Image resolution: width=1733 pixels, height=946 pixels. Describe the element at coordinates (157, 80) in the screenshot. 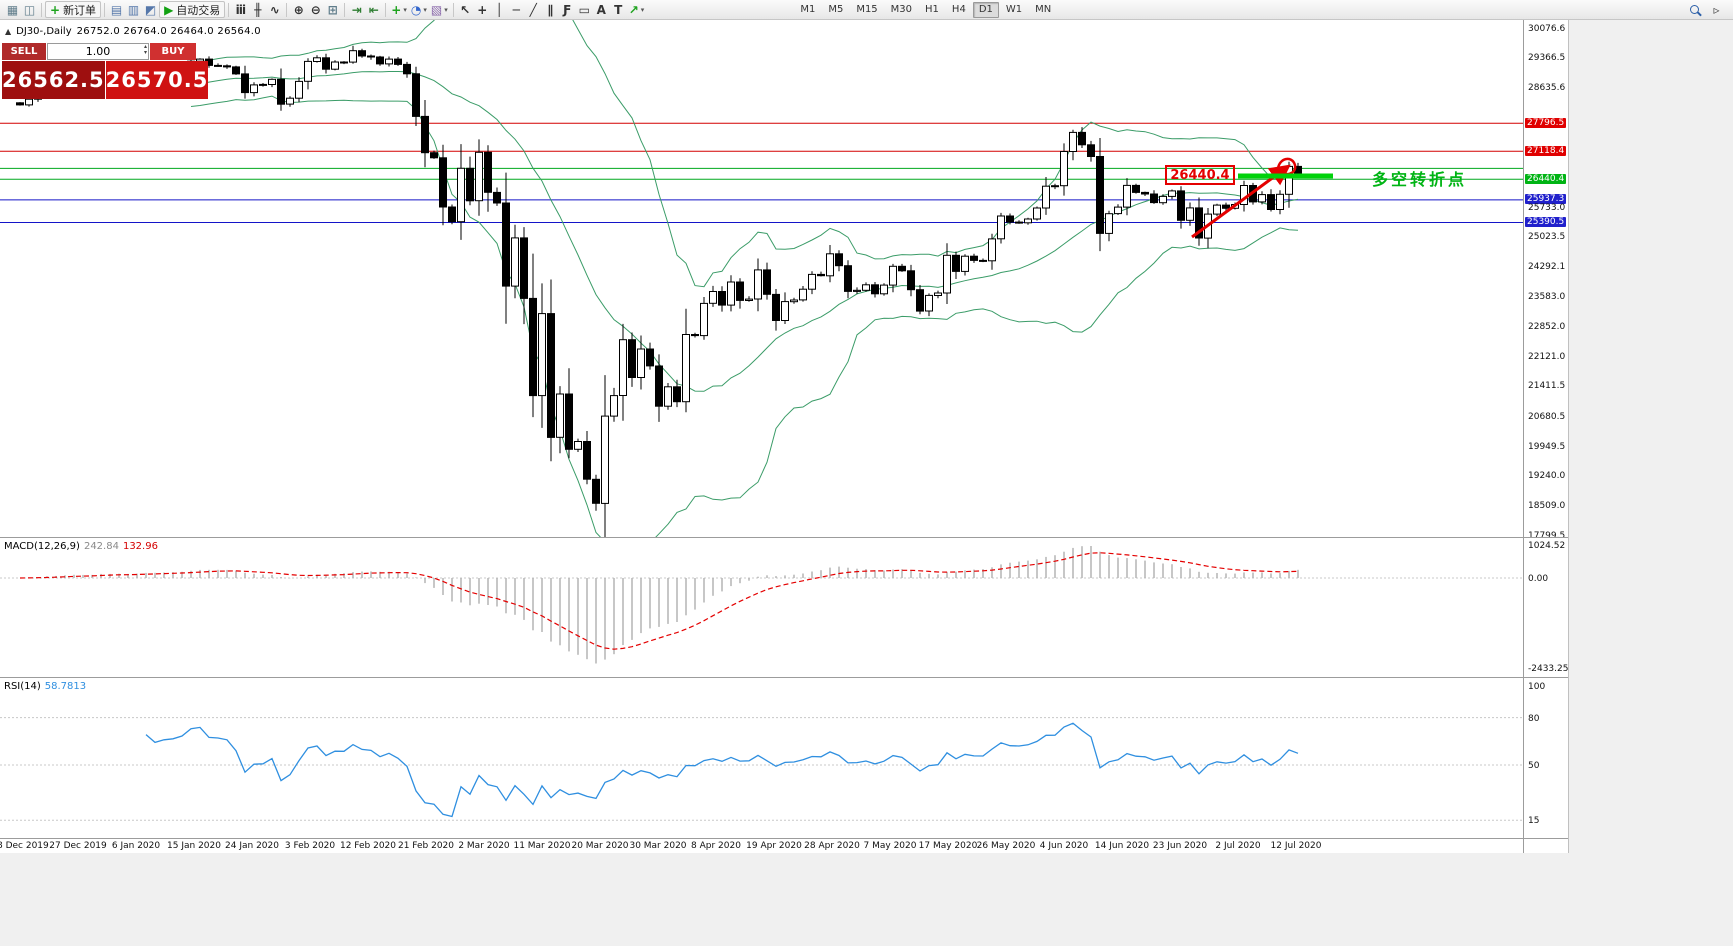

I see `buy-price: 26570.5` at that location.